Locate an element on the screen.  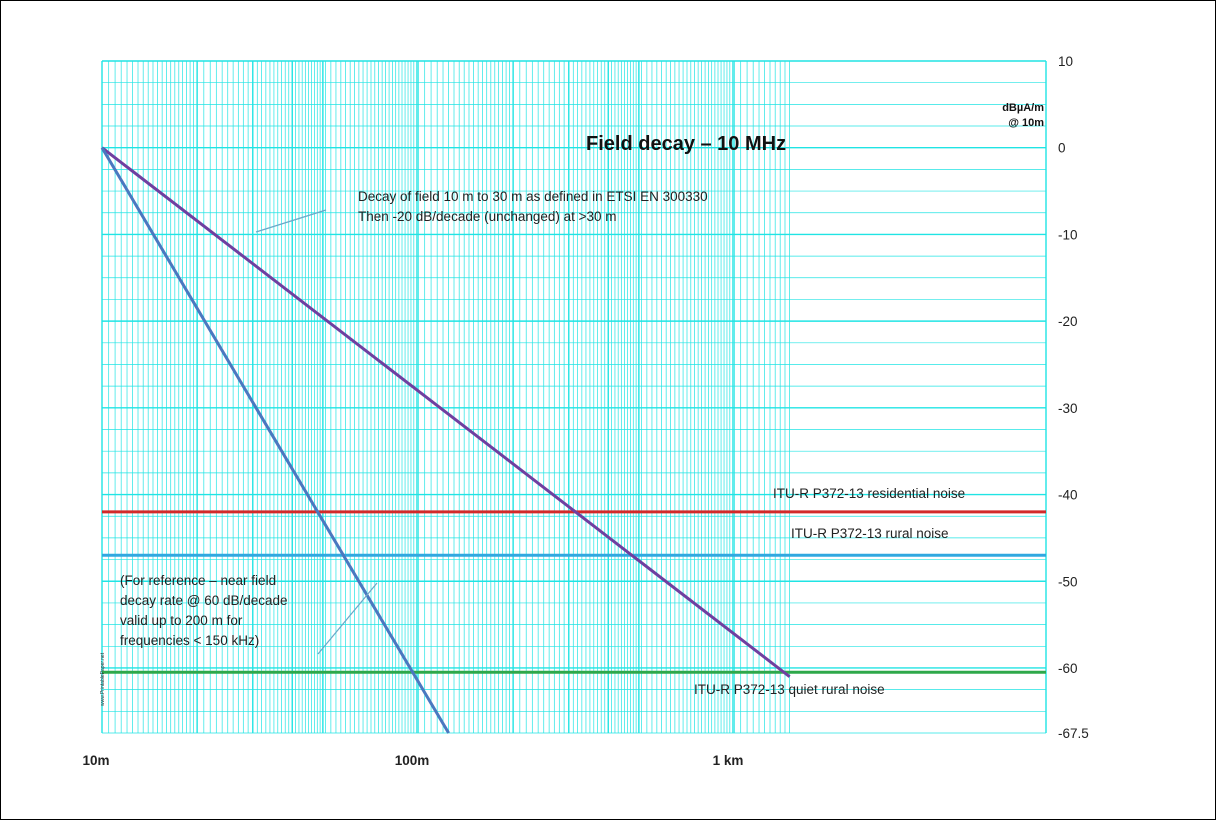
y-tick-label: -67.5 is located at coordinates (1073, 733).